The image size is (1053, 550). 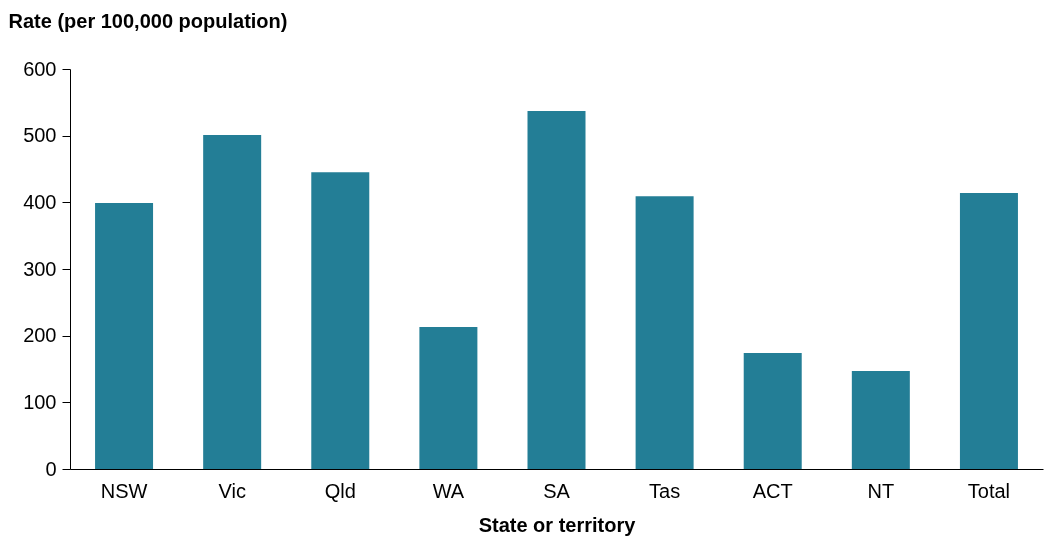 What do you see at coordinates (40, 201) in the screenshot?
I see `y-tick-label: 400` at bounding box center [40, 201].